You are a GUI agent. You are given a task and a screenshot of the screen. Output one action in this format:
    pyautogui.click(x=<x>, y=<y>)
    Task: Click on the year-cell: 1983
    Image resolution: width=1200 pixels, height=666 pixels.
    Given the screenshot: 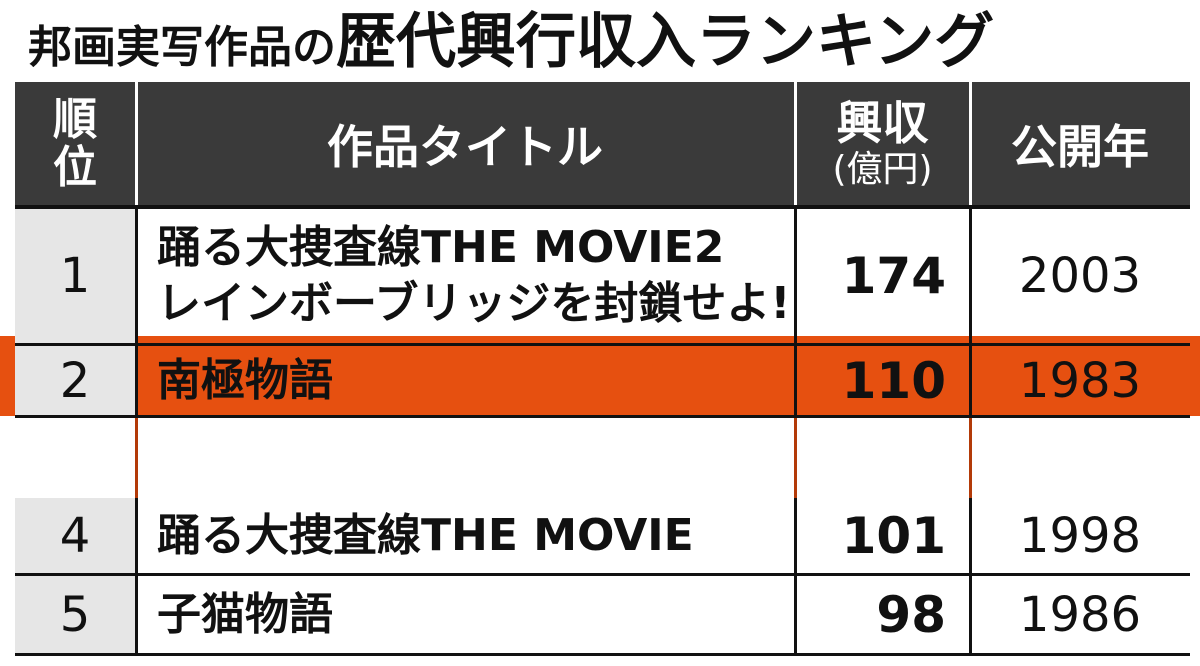 What is the action you would take?
    pyautogui.click(x=1080, y=380)
    